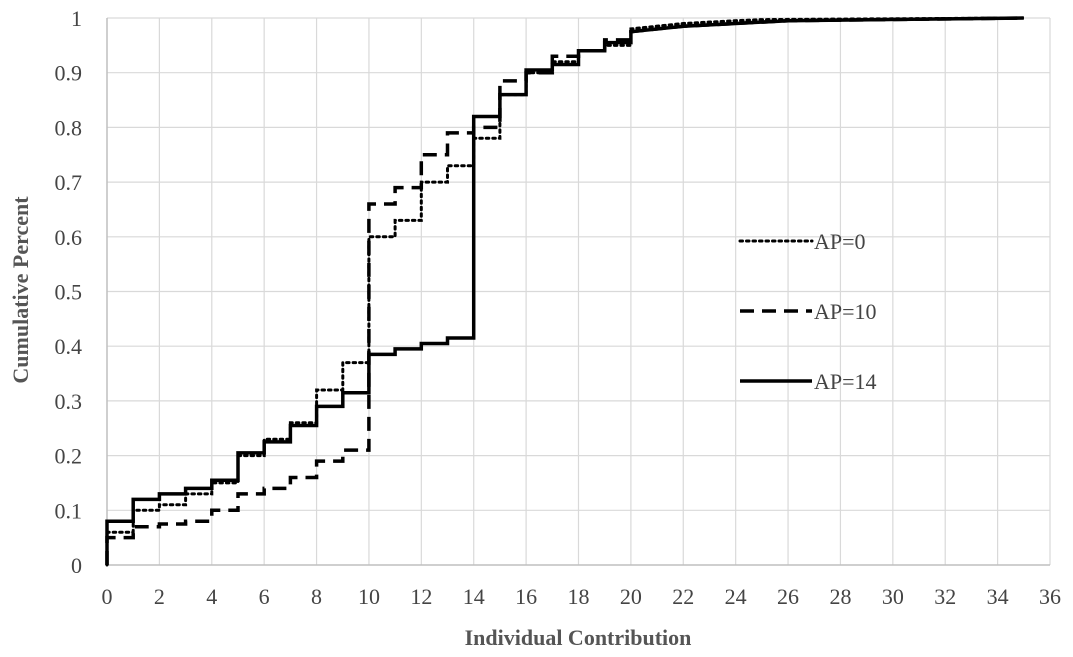 The image size is (1073, 657). I want to click on legend-label: AP=14, so click(845, 381).